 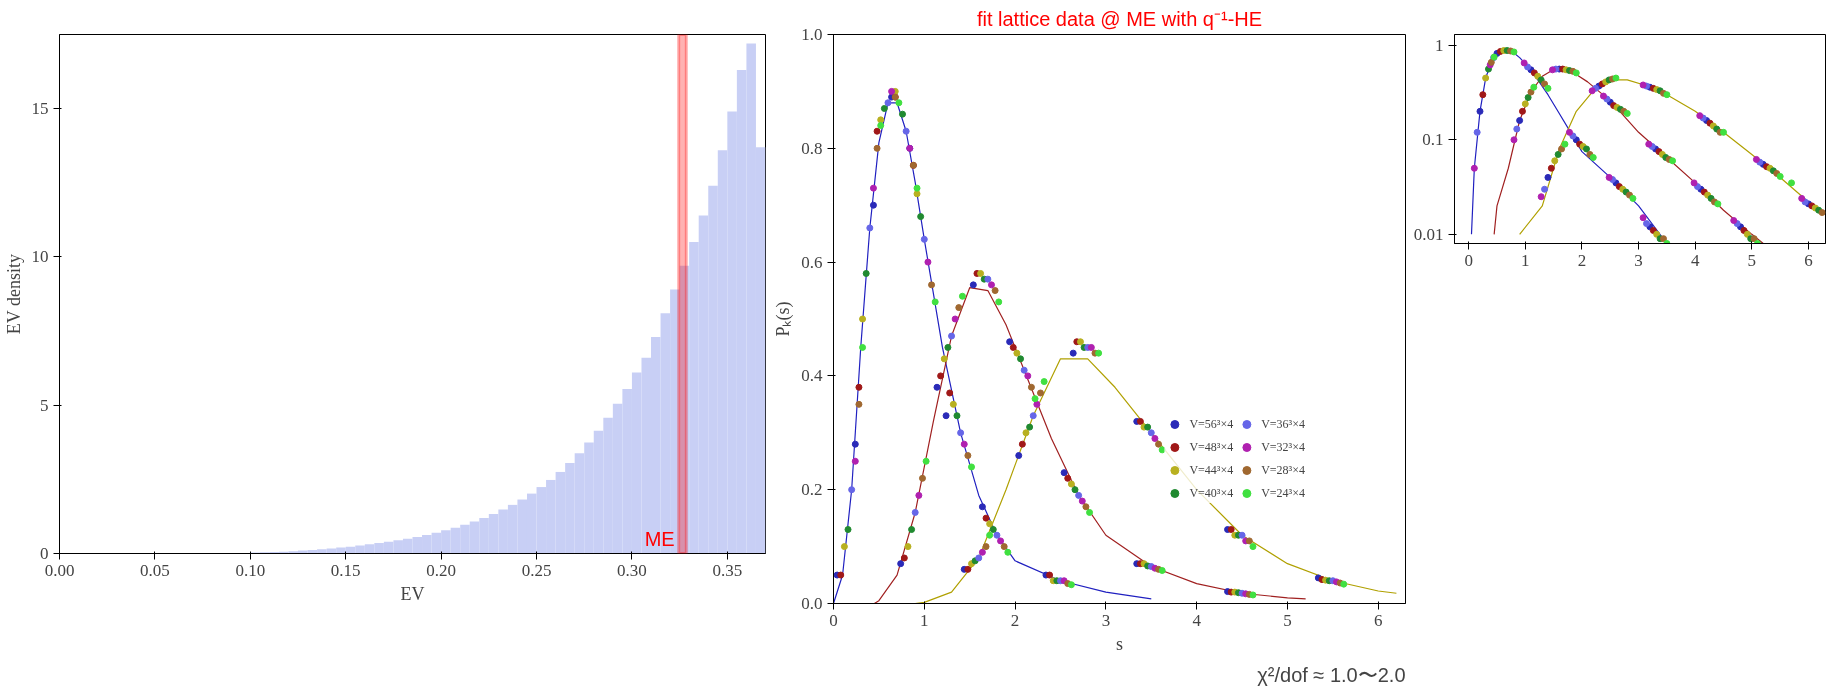 What do you see at coordinates (1283, 447) in the screenshot?
I see `legend-label: V=32³×4` at bounding box center [1283, 447].